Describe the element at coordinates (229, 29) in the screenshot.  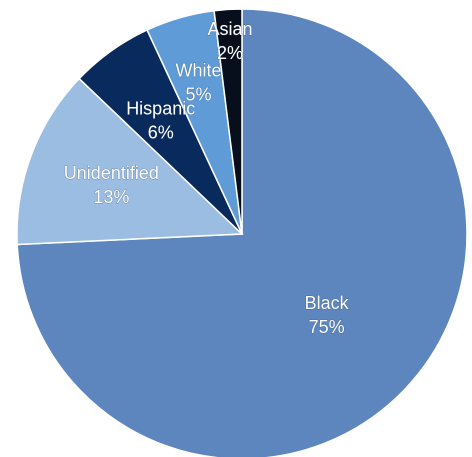
I see `slice-label-asian: Asian` at that location.